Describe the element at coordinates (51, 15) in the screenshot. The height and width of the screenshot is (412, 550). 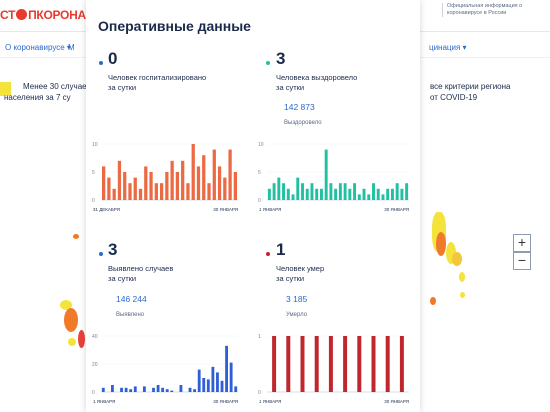
I see `site-logo: СТ ПКОРОНАВИ` at that location.